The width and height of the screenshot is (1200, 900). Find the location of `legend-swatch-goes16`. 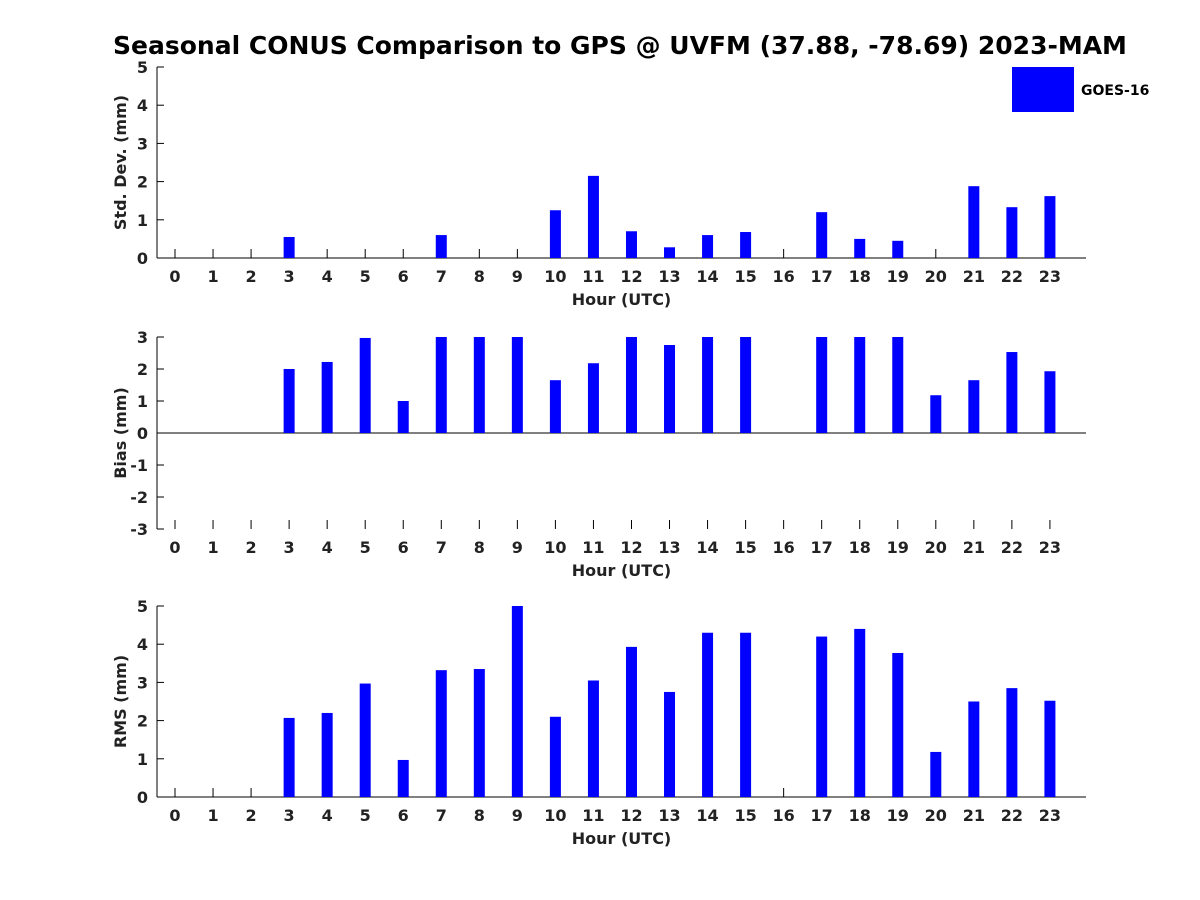

legend-swatch-goes16 is located at coordinates (1043, 89).